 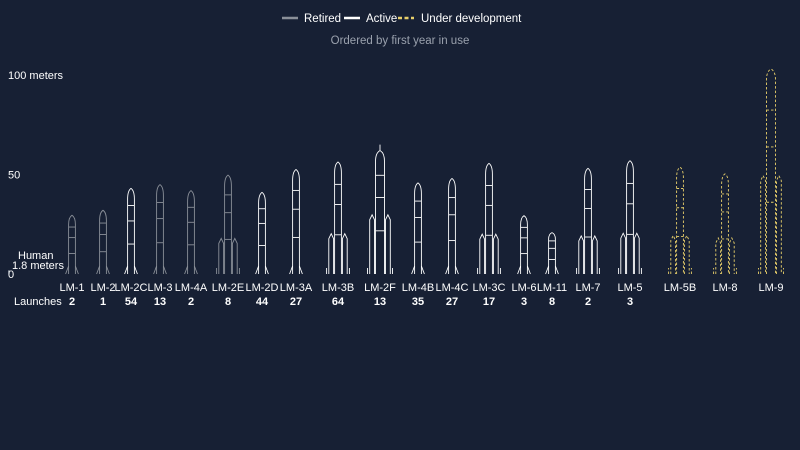 I want to click on rocket-lm-5b, so click(x=680, y=220).